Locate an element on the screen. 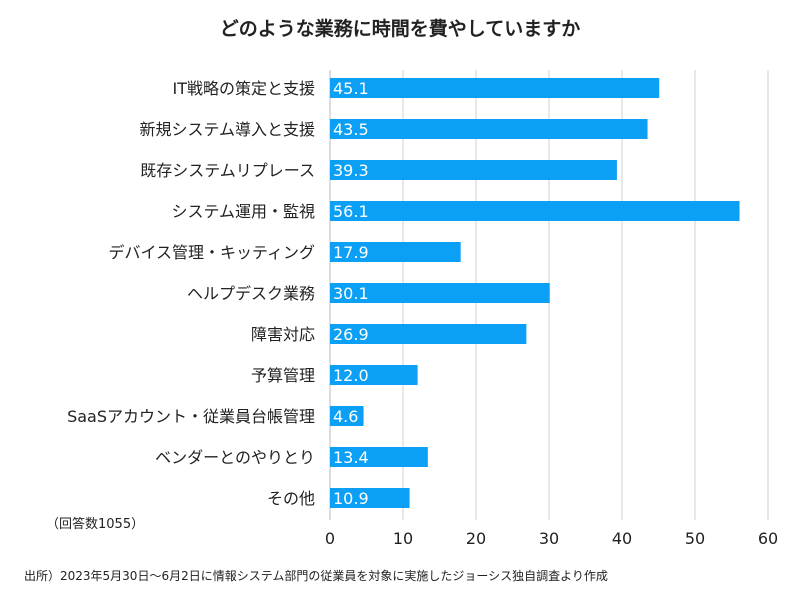 This screenshot has height=600, width=800. chart-title: どのような業務に時間を費やしていますか is located at coordinates (400, 29).